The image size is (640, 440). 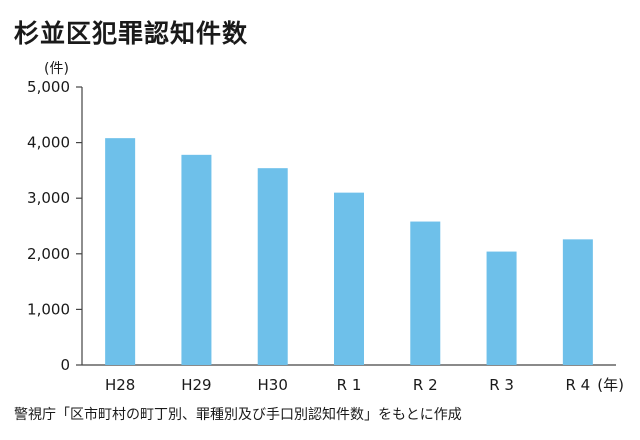 What do you see at coordinates (120, 385) in the screenshot?
I see `x-tick-label: H28` at bounding box center [120, 385].